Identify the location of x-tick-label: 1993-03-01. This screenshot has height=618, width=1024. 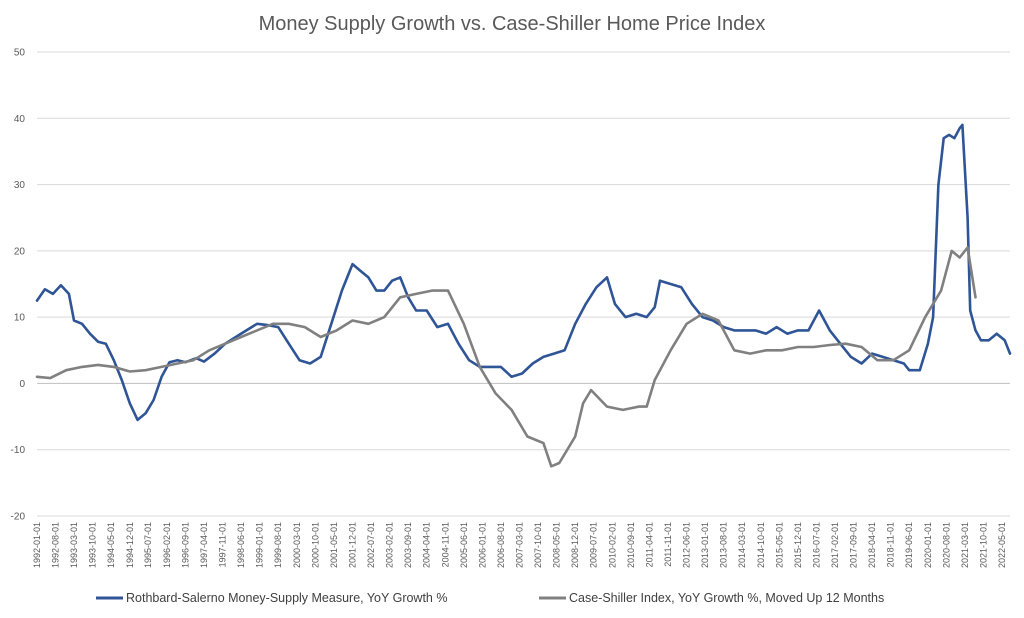
(74, 545).